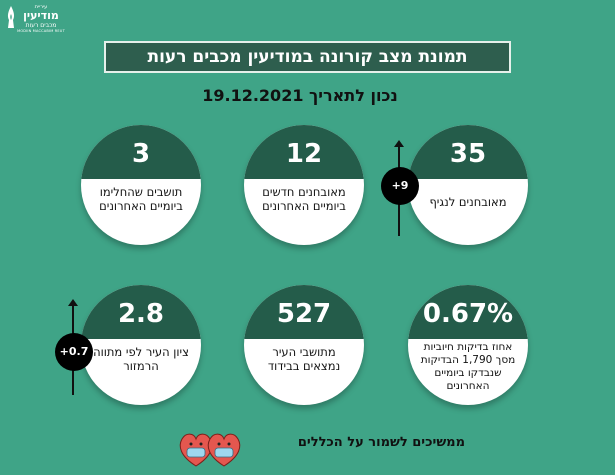  Describe the element at coordinates (41, 15) in the screenshot. I see `logo-line-2: מודיעין` at that location.